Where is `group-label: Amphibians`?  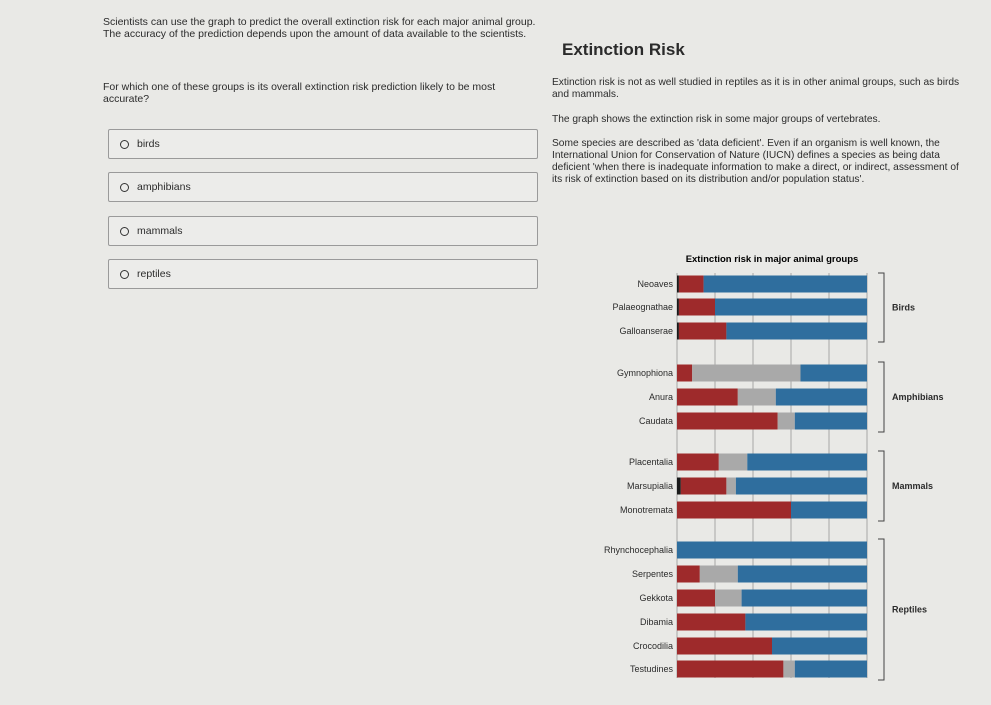
group-label: Amphibians is located at coordinates (918, 397).